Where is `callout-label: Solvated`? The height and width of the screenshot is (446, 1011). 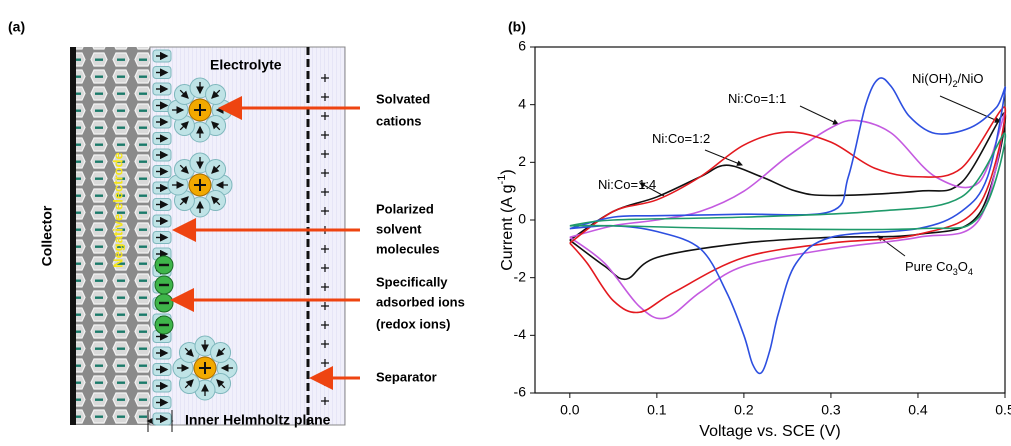
callout-label: Solvated is located at coordinates (403, 98).